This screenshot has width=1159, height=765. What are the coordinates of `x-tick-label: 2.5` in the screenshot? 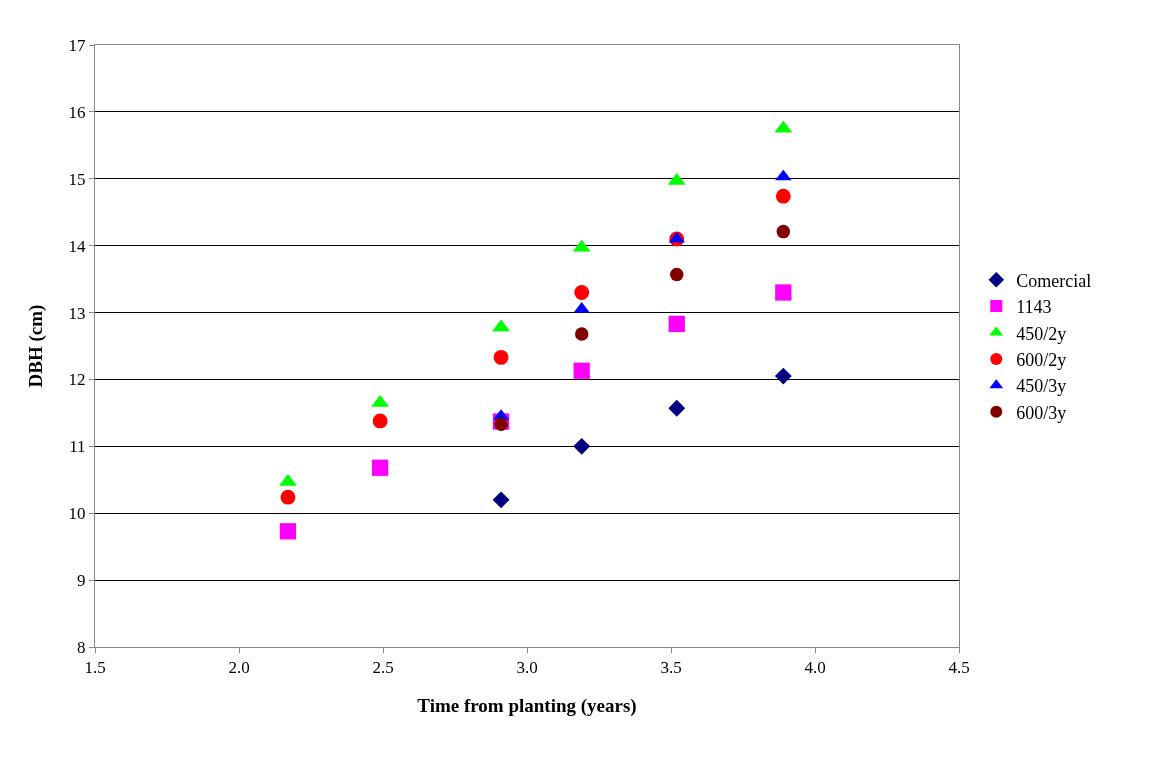 It's located at (383, 668).